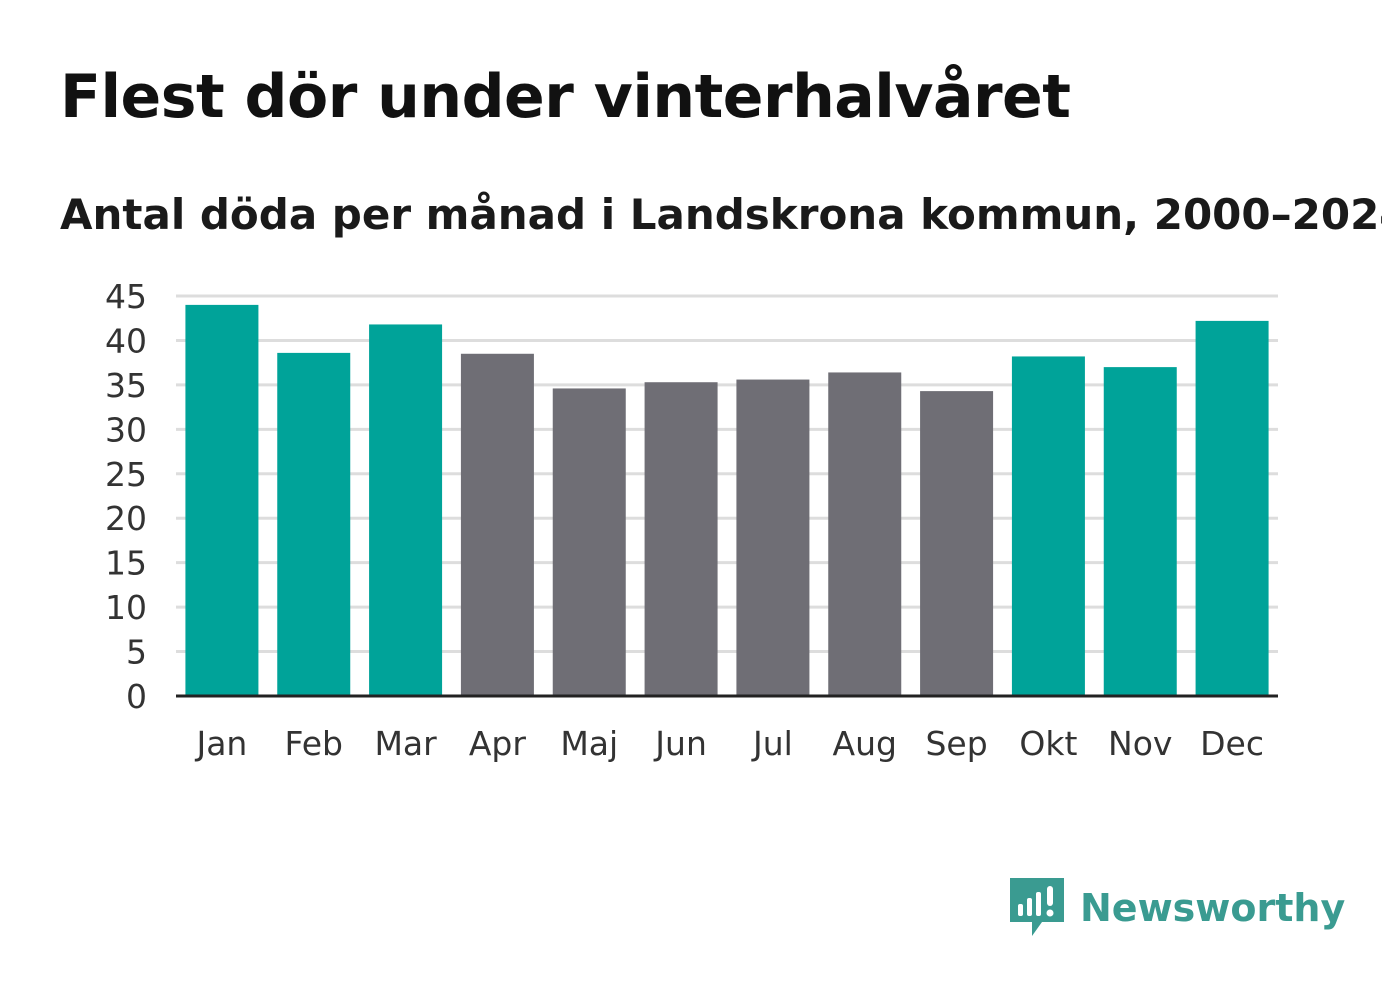  What do you see at coordinates (406, 510) in the screenshot?
I see `bar-mar` at bounding box center [406, 510].